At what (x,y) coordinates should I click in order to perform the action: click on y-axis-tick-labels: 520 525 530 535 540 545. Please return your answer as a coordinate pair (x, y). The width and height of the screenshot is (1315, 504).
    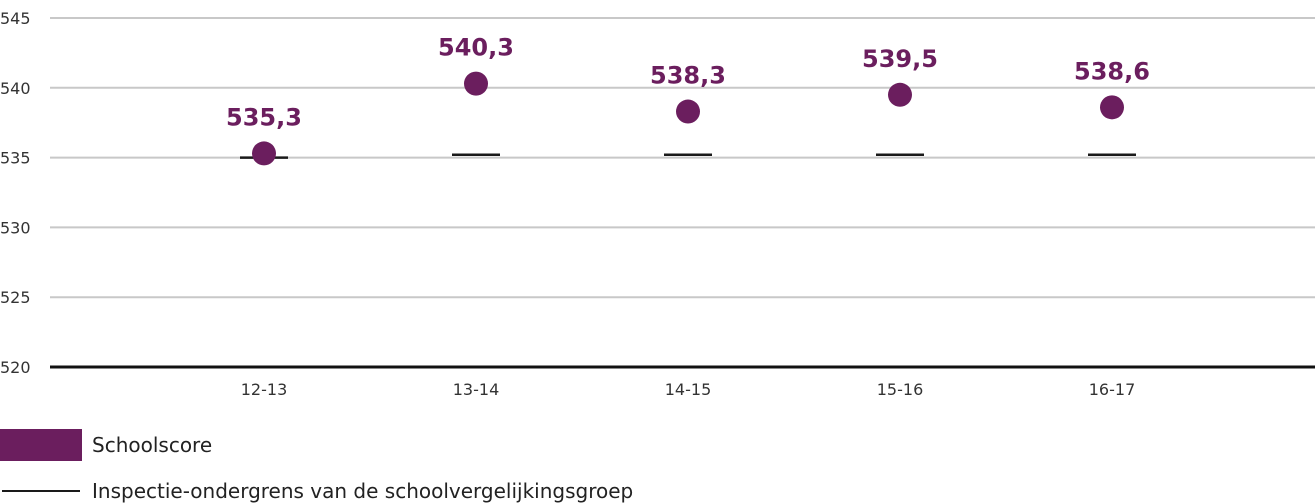
    Looking at the image, I should click on (15, 193).